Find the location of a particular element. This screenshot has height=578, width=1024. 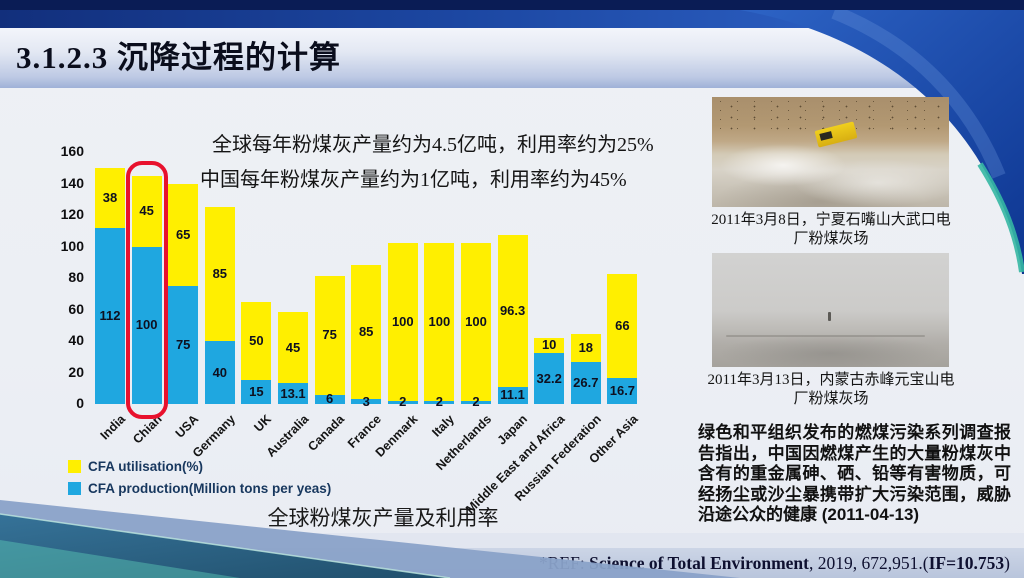

y-axis-tick-label: 120 is located at coordinates (72, 214).